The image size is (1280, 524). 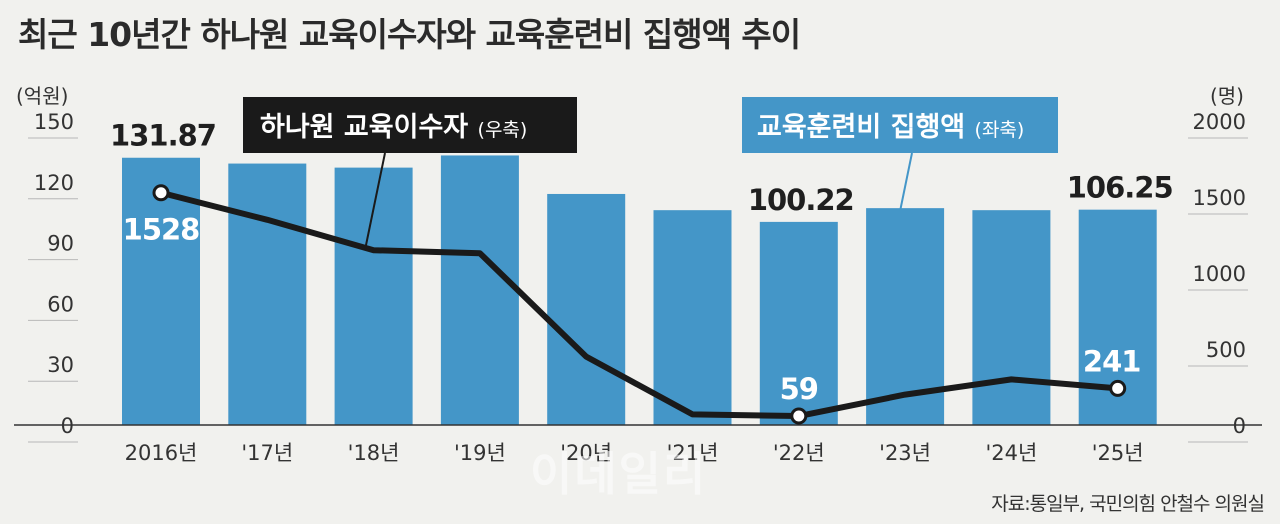 What do you see at coordinates (60, 244) in the screenshot?
I see `left-tick-label: 90` at bounding box center [60, 244].